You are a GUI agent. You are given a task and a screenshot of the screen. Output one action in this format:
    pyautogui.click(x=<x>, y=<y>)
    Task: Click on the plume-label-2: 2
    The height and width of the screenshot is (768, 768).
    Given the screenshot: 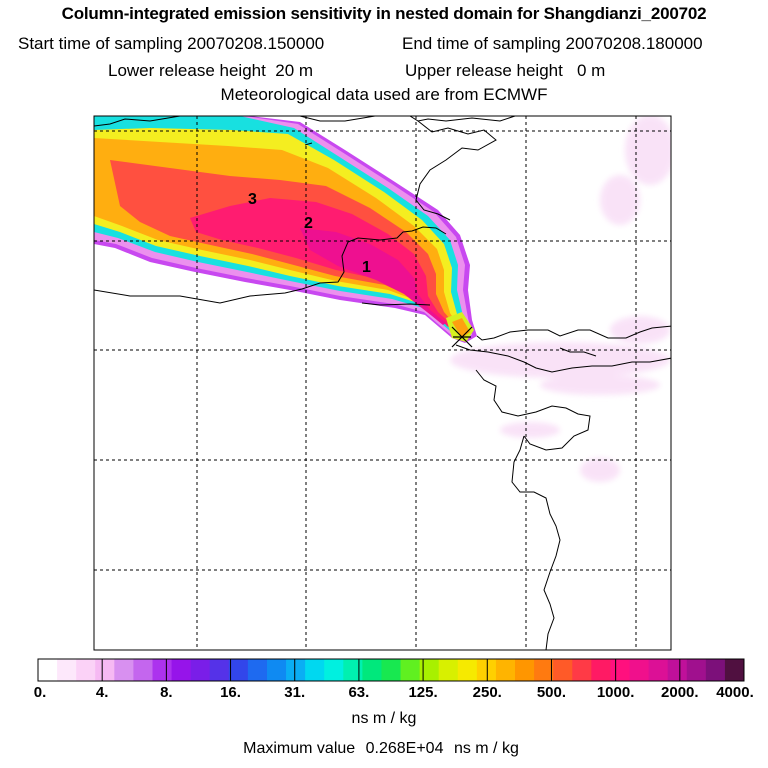 What is the action you would take?
    pyautogui.click(x=308, y=223)
    